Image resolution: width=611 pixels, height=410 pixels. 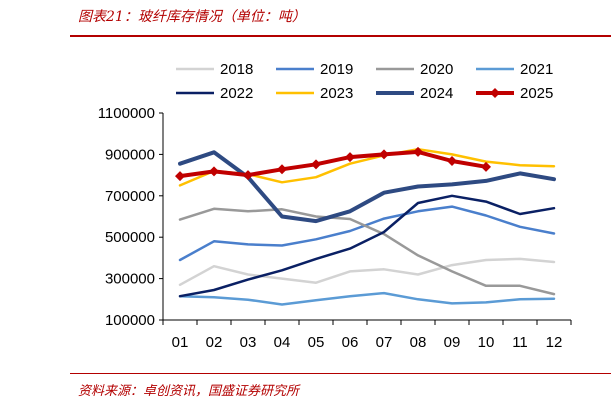 What do you see at coordinates (514, 69) in the screenshot?
I see `legend-item-2021: 2021` at bounding box center [514, 69].